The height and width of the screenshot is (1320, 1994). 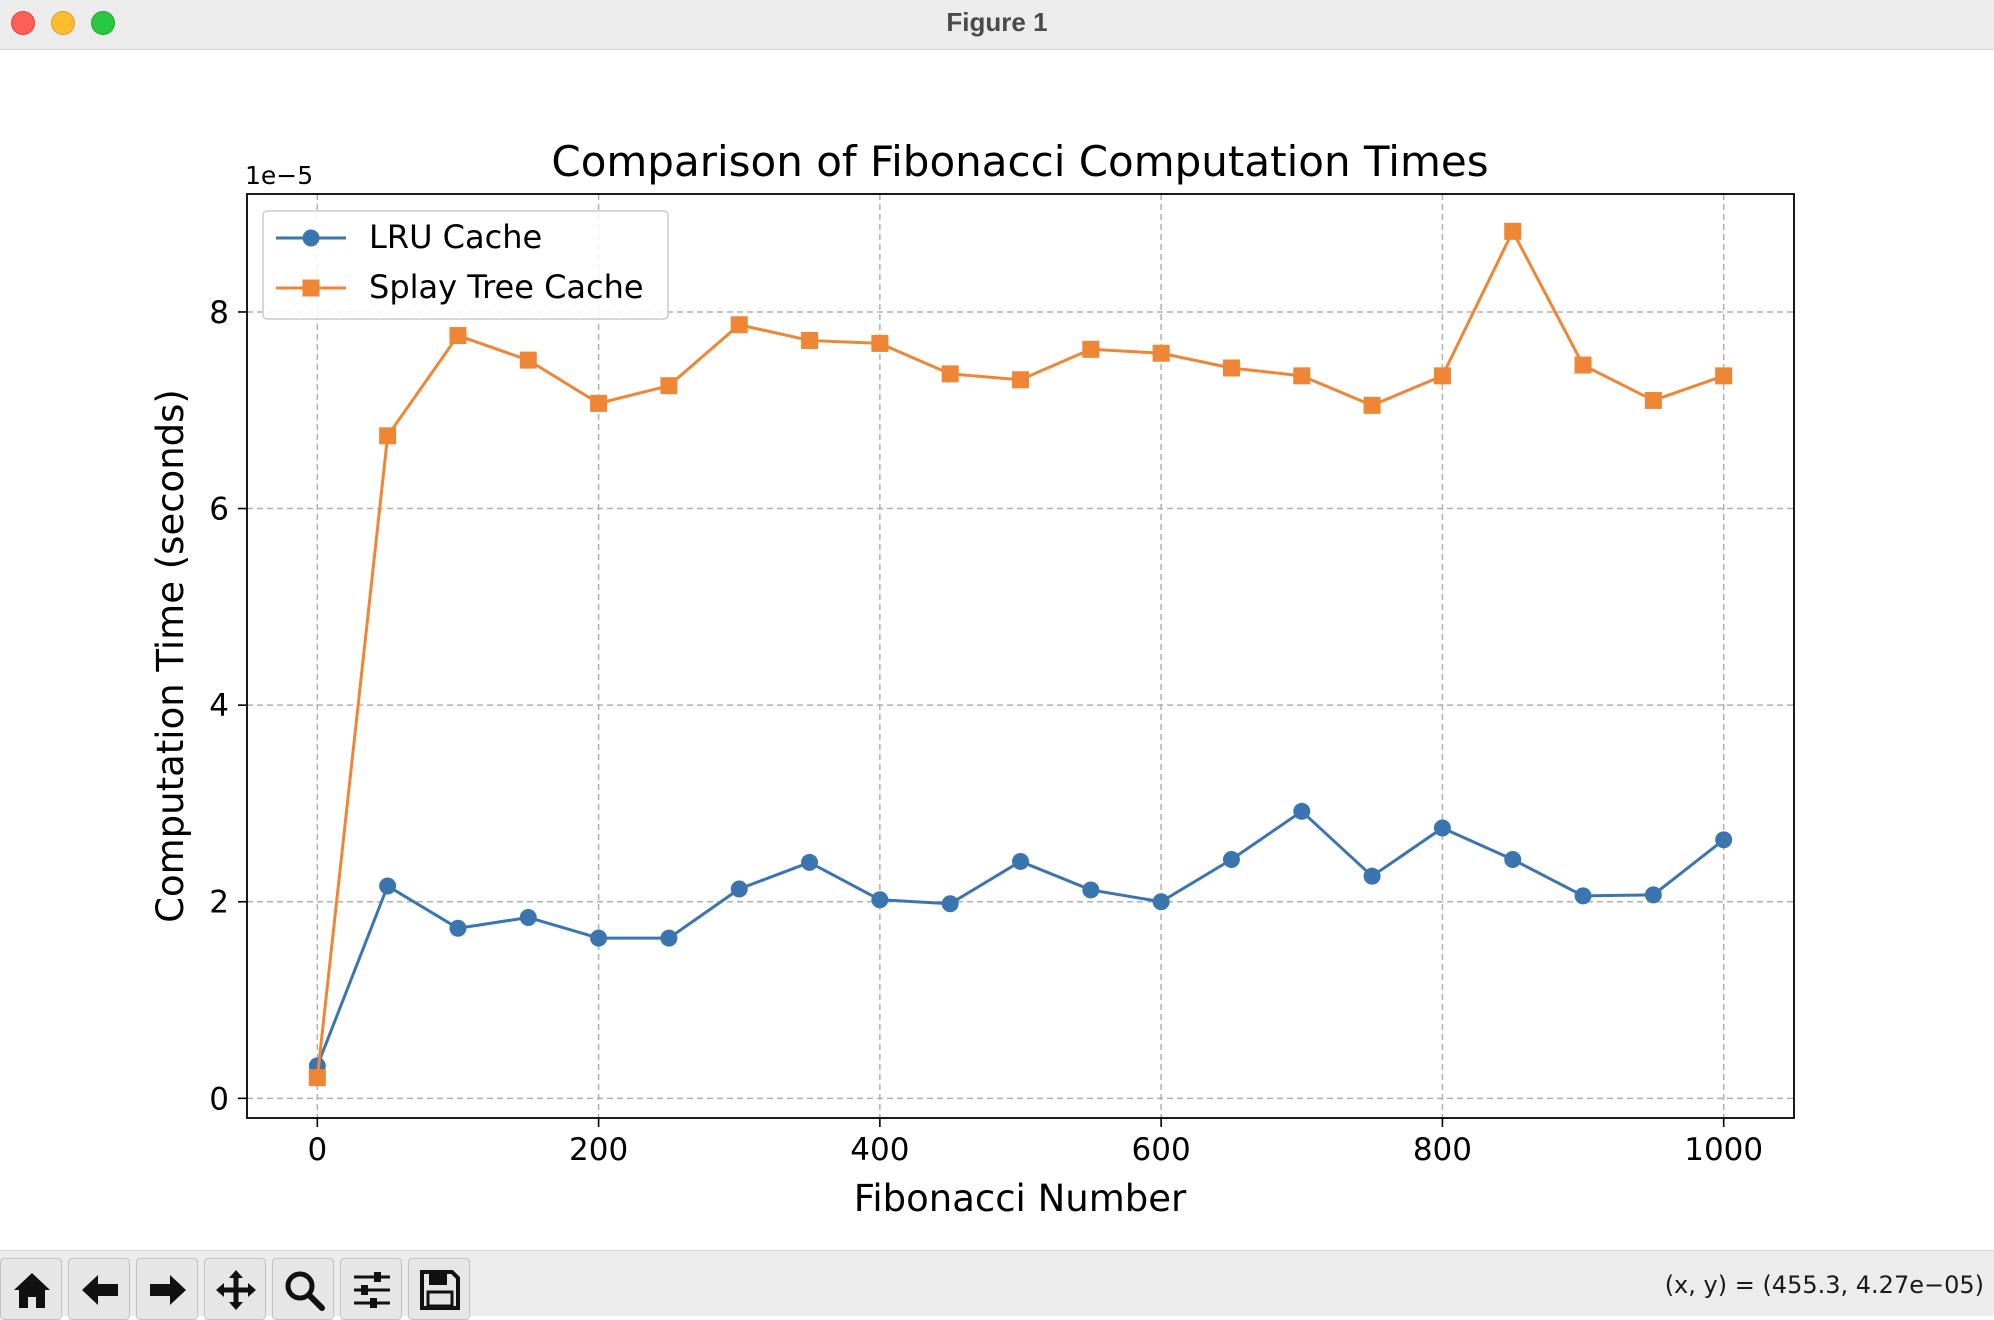 What do you see at coordinates (219, 706) in the screenshot?
I see `y-tick-label: 4` at bounding box center [219, 706].